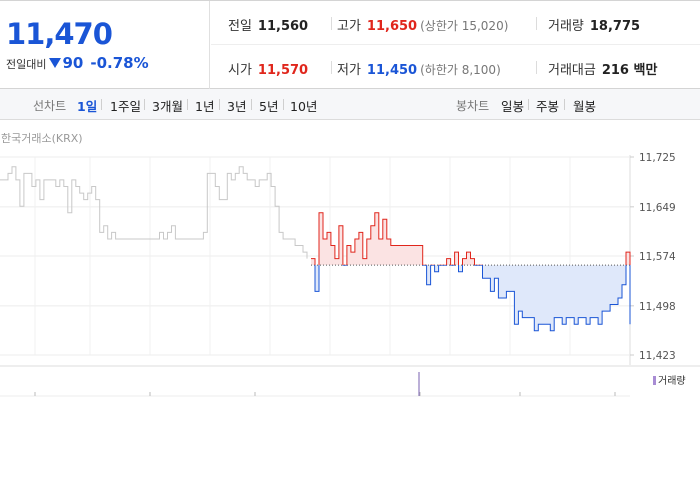  I want to click on tab-1-day: 1일, so click(87, 106).